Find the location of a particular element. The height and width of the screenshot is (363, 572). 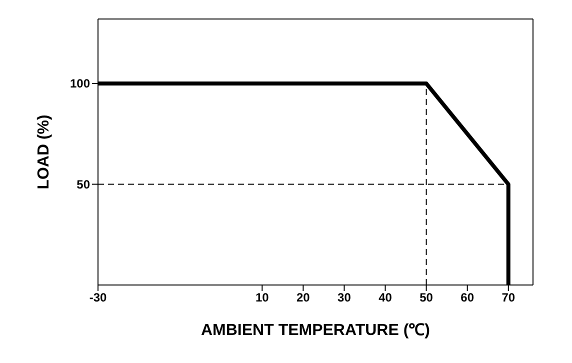

x-tick-label: -30 is located at coordinates (98, 297).